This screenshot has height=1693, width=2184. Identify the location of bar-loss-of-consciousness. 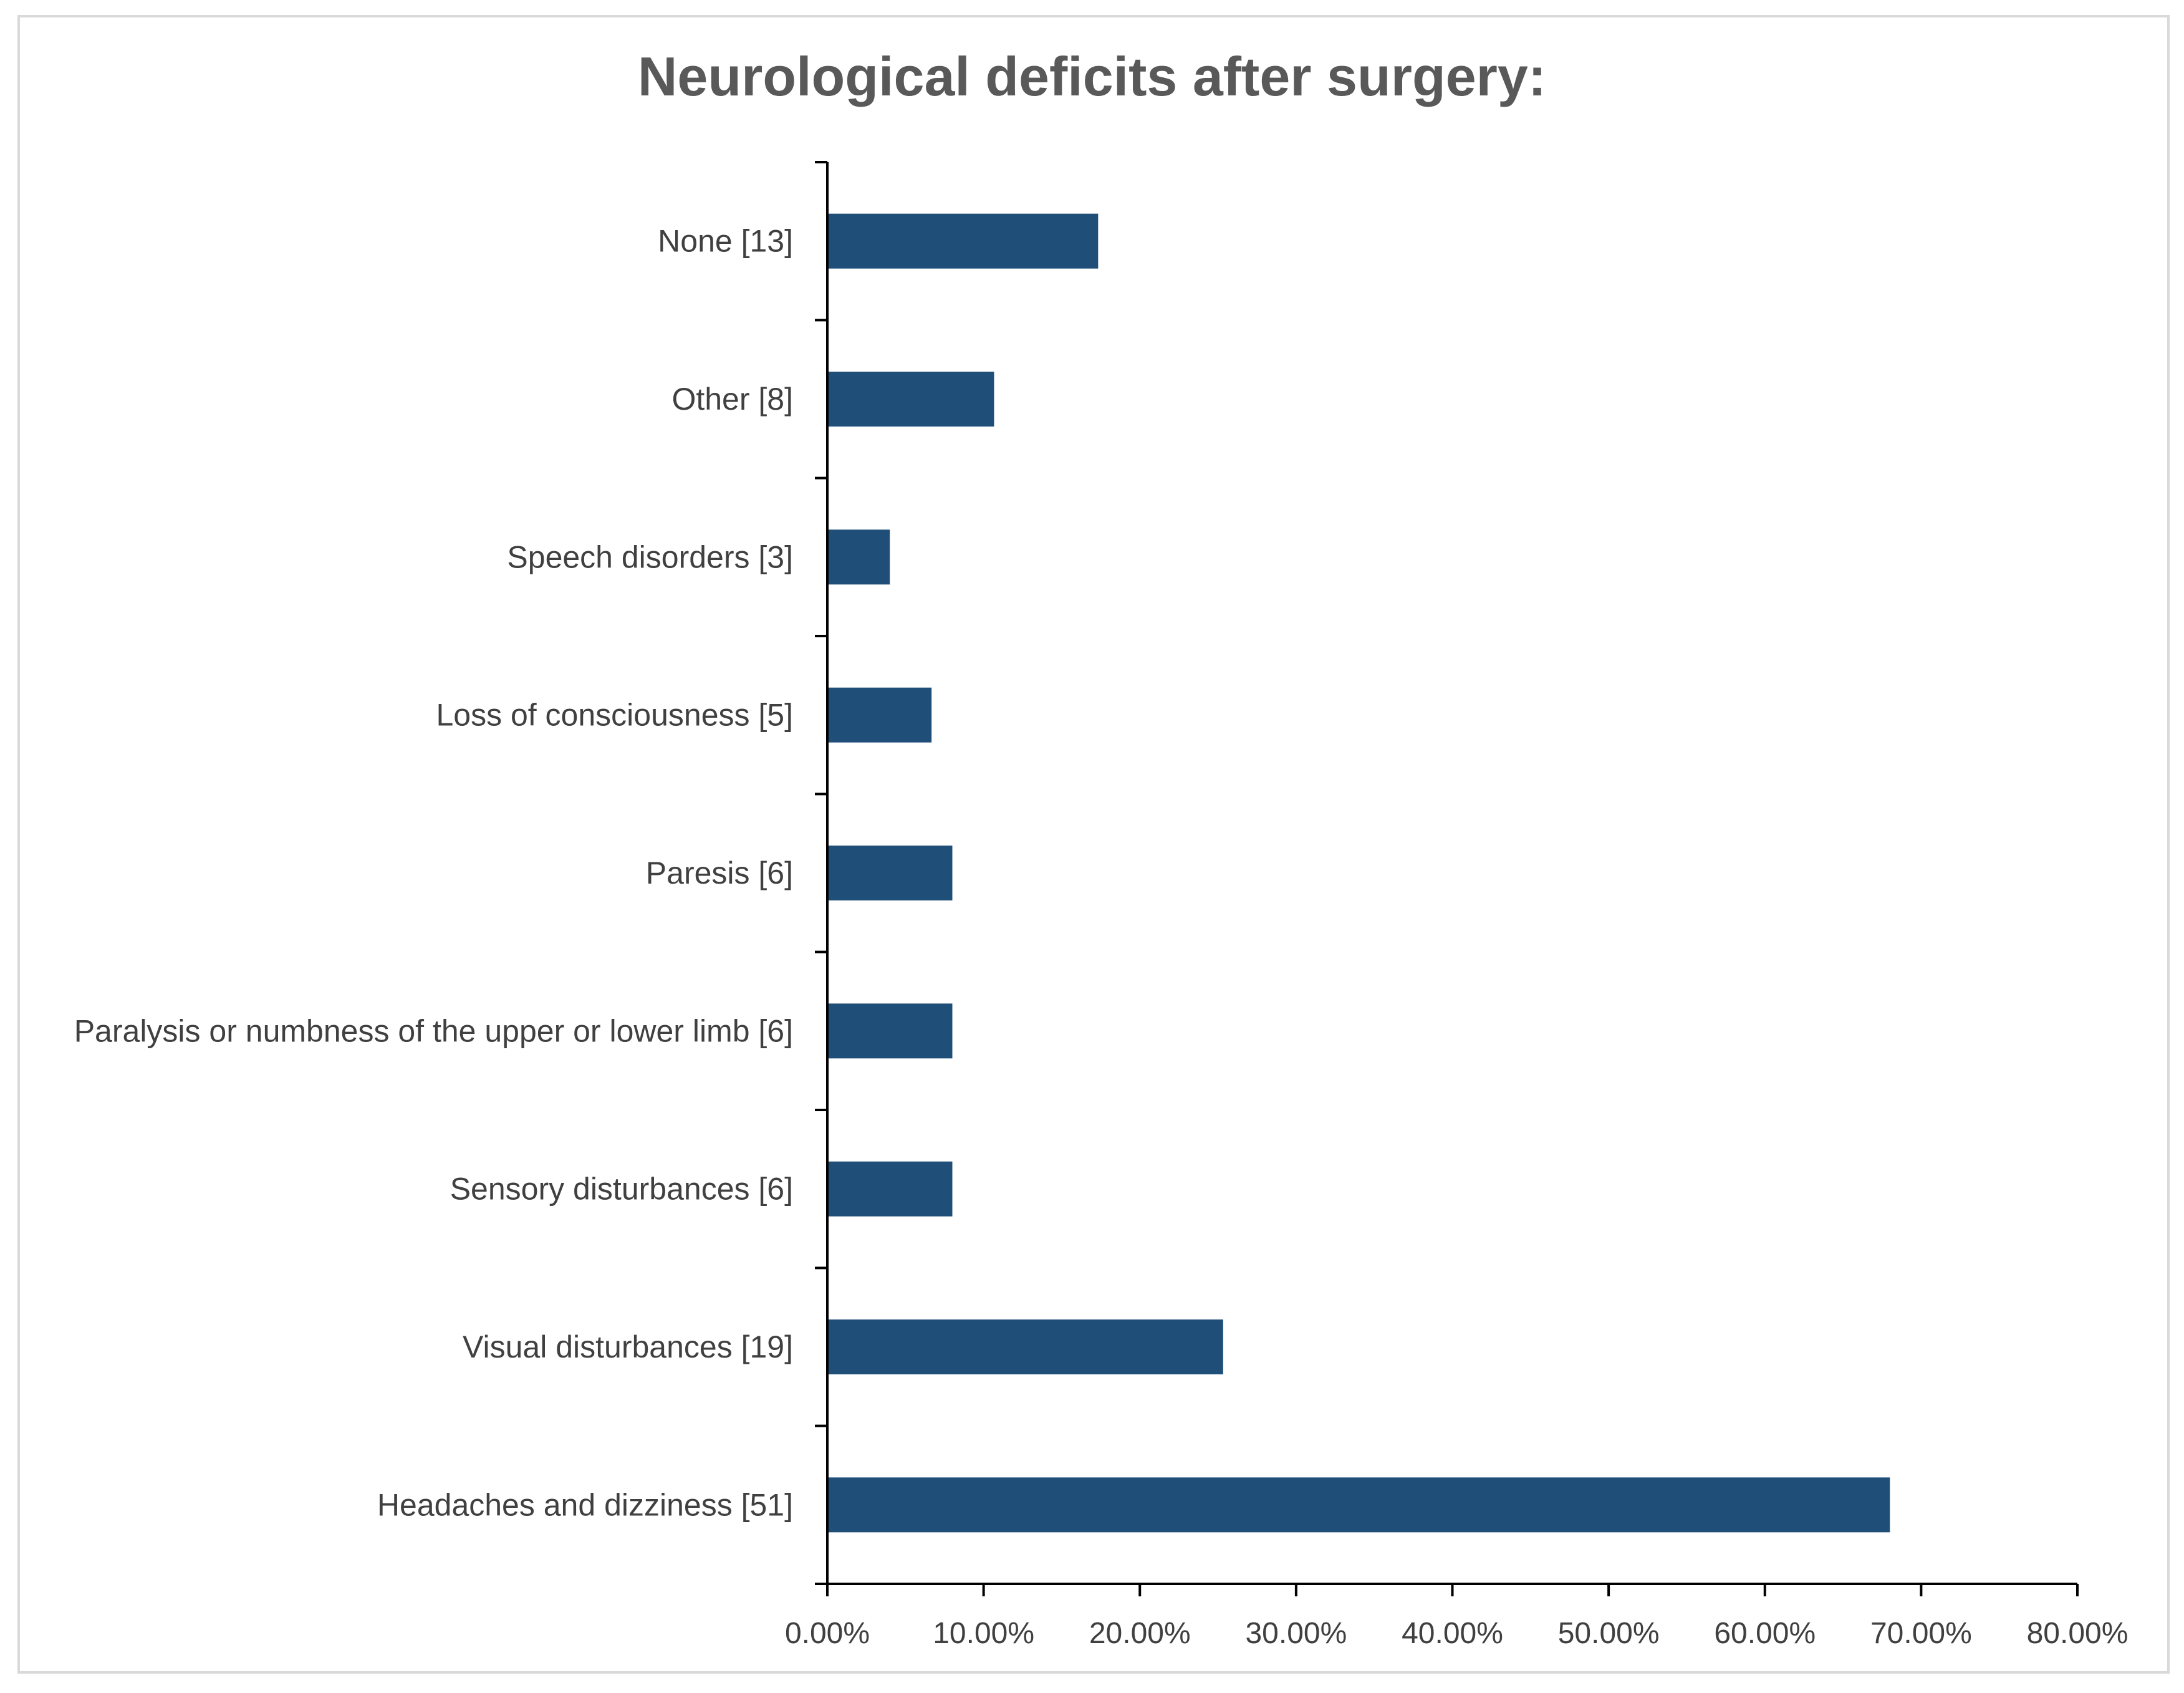
(879, 715).